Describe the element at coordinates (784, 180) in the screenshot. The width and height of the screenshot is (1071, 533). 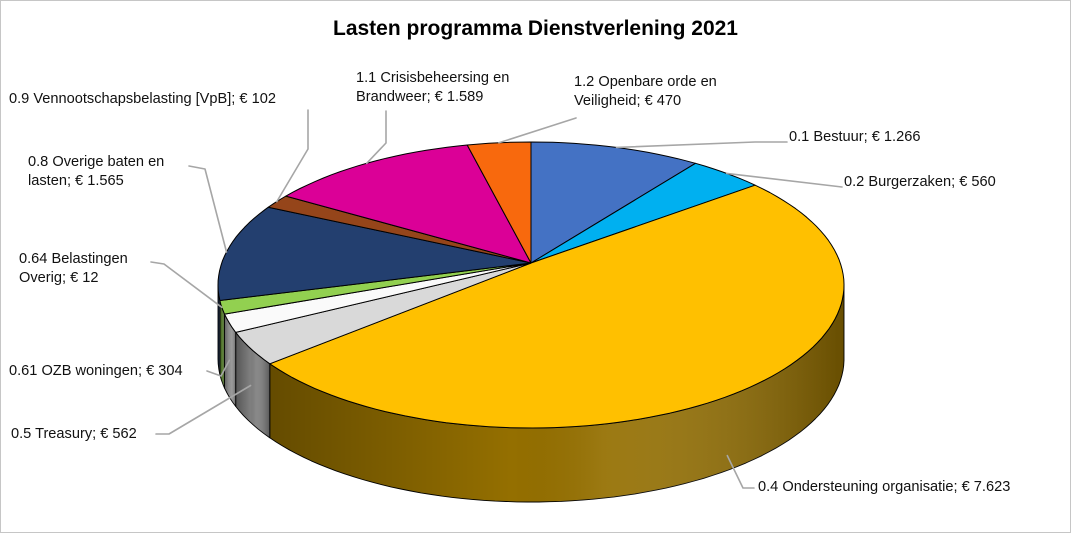
I see `leader-line-burgerzaken` at that location.